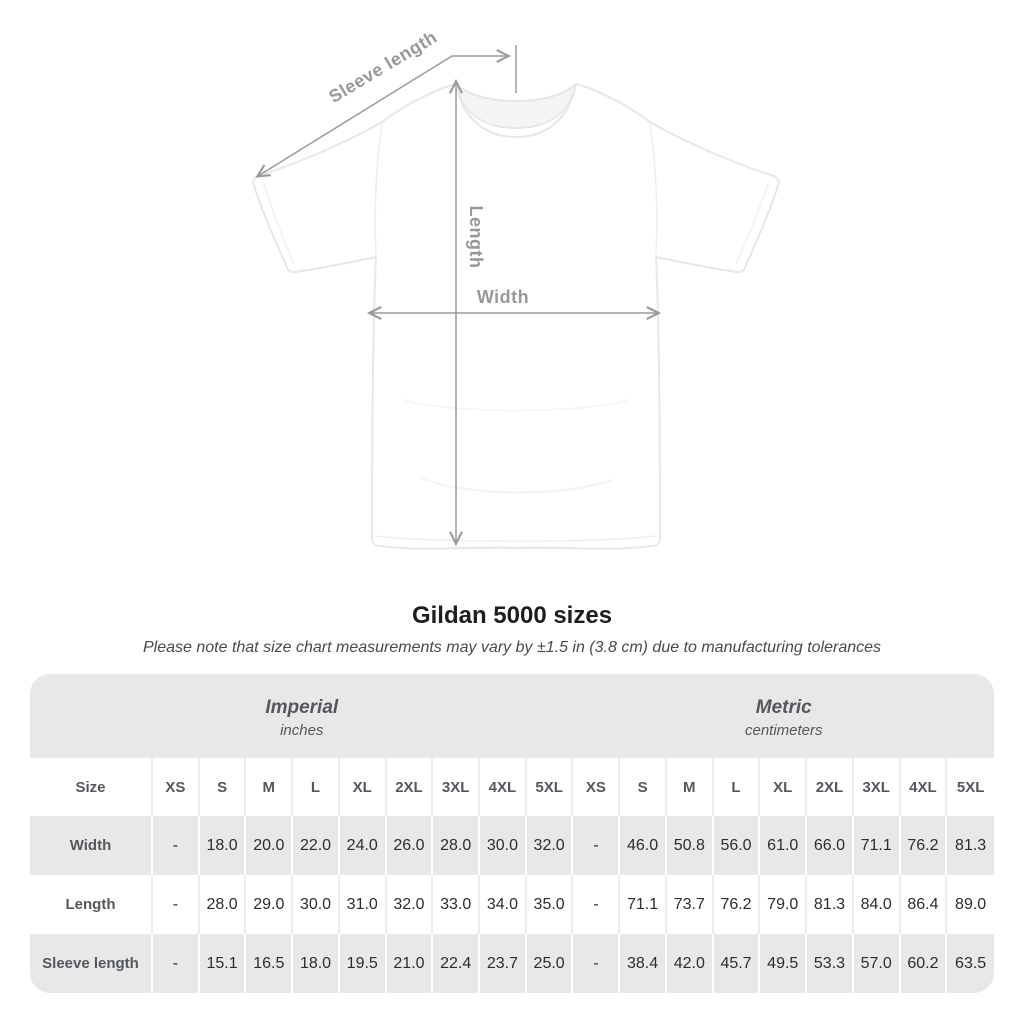  Describe the element at coordinates (737, 845) in the screenshot. I see `measurement-cell: 56.0` at that location.